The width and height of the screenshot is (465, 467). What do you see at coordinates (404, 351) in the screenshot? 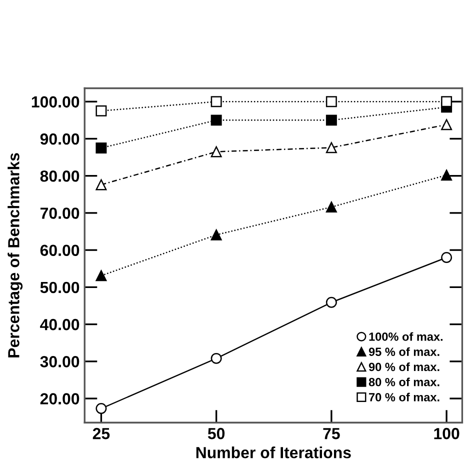
I see `legend-label: 95 % of max.` at bounding box center [404, 351].